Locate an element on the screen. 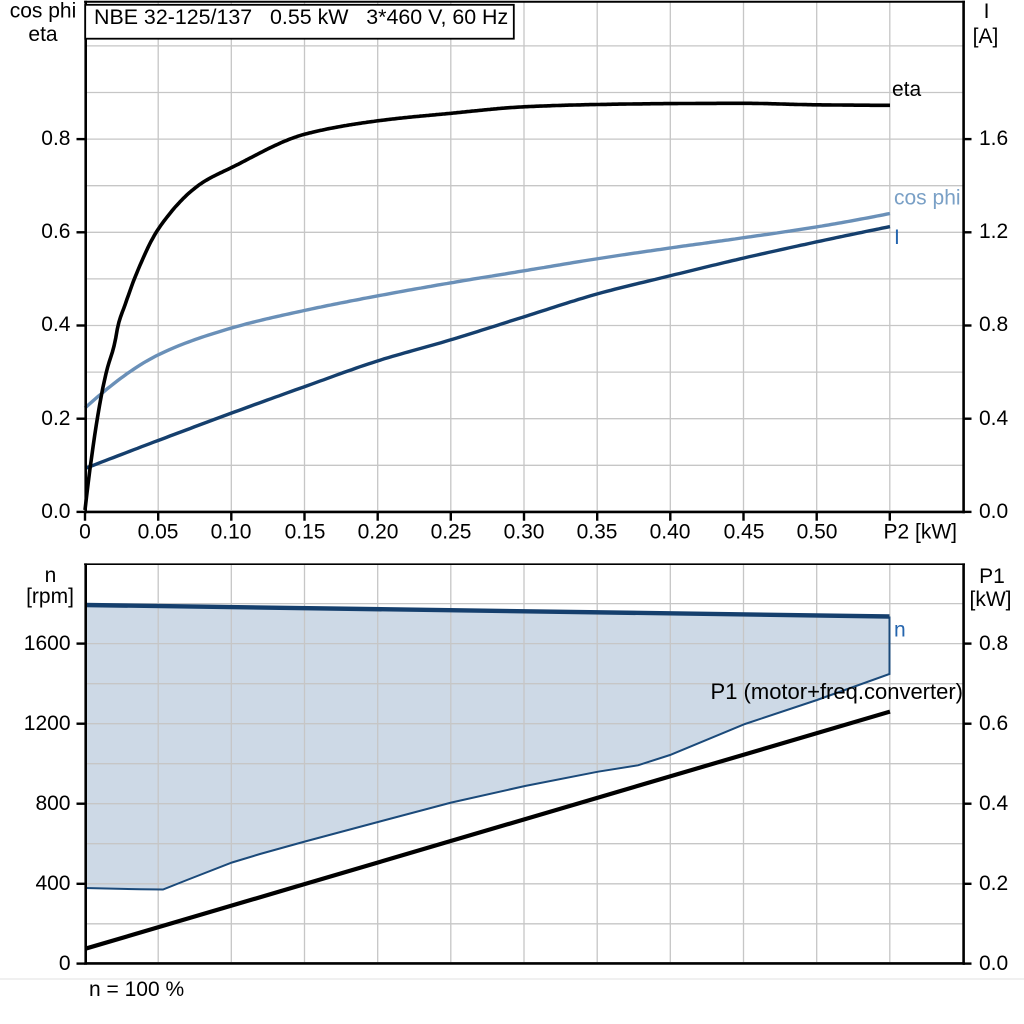 This screenshot has width=1024, height=1024. svg-text: 0.45 is located at coordinates (744, 531).